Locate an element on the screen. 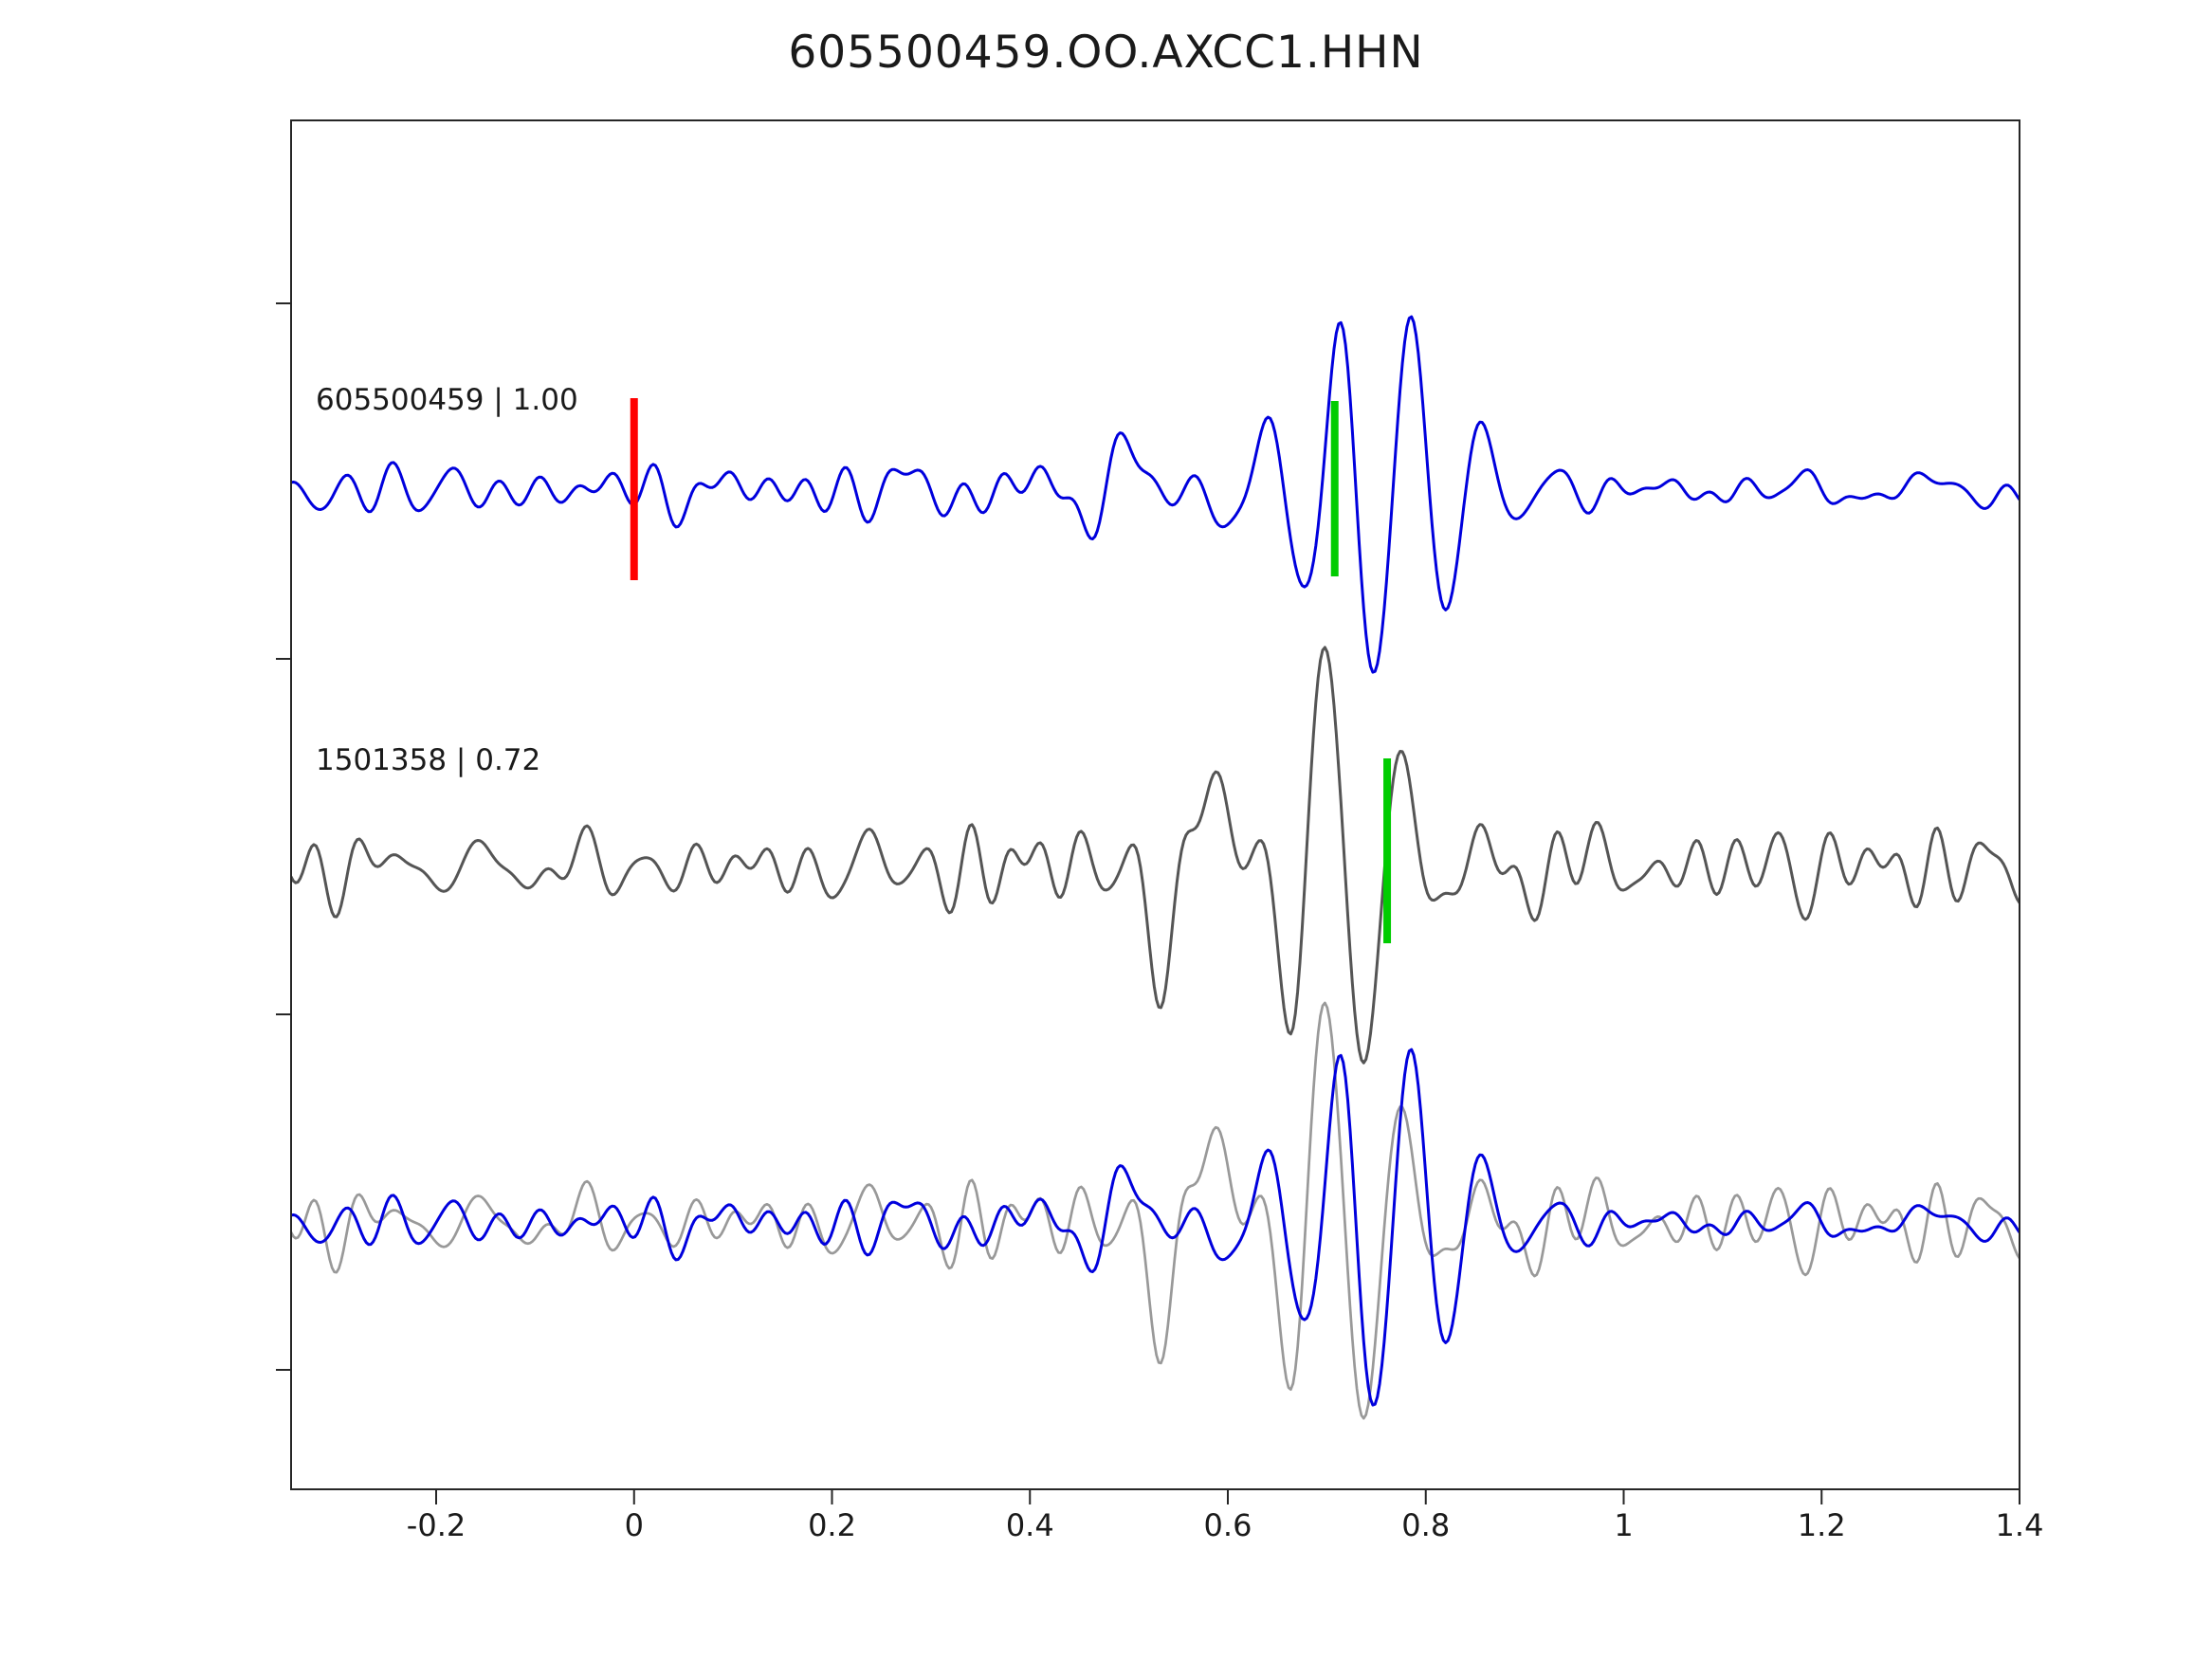 Image resolution: width=2212 pixels, height=1659 pixels. x-tick-label: 0.2 is located at coordinates (832, 1525).